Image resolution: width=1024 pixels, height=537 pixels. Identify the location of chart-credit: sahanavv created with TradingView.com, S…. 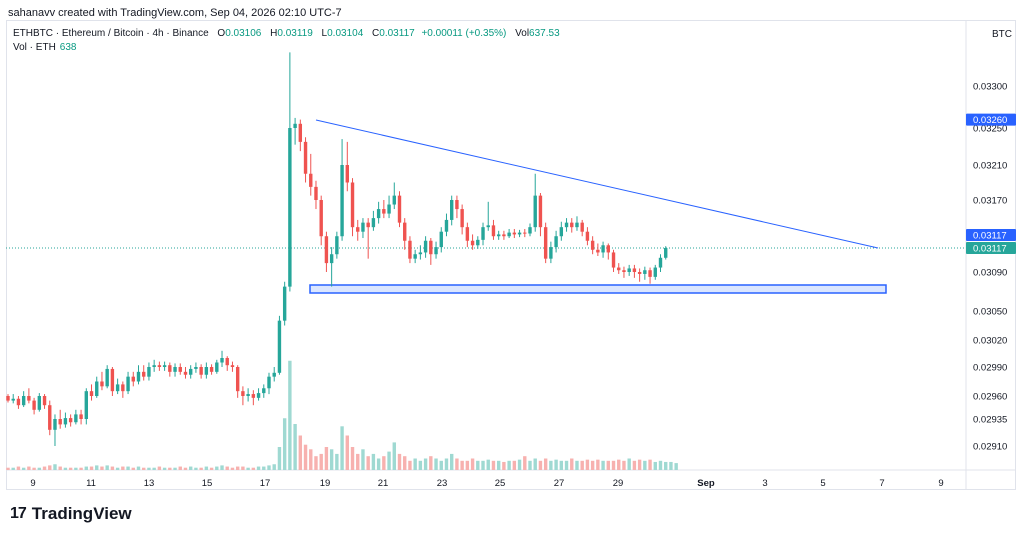
(175, 13).